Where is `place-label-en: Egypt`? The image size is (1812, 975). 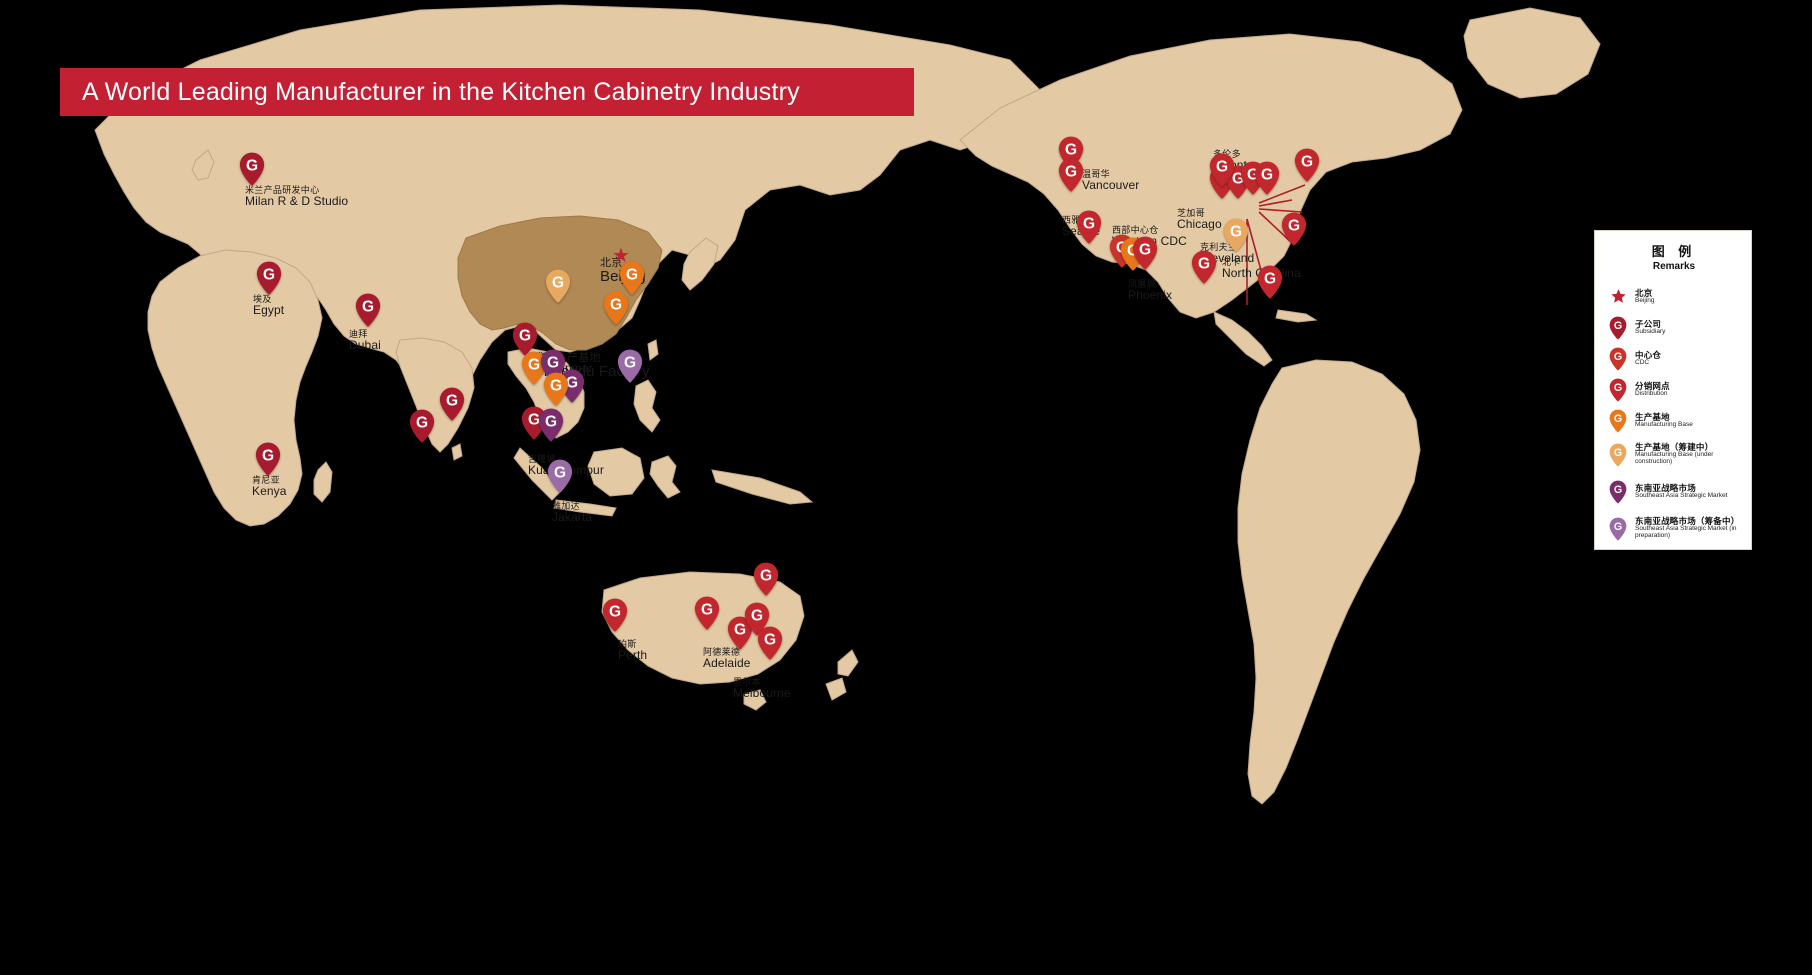
place-label-en: Egypt is located at coordinates (269, 310).